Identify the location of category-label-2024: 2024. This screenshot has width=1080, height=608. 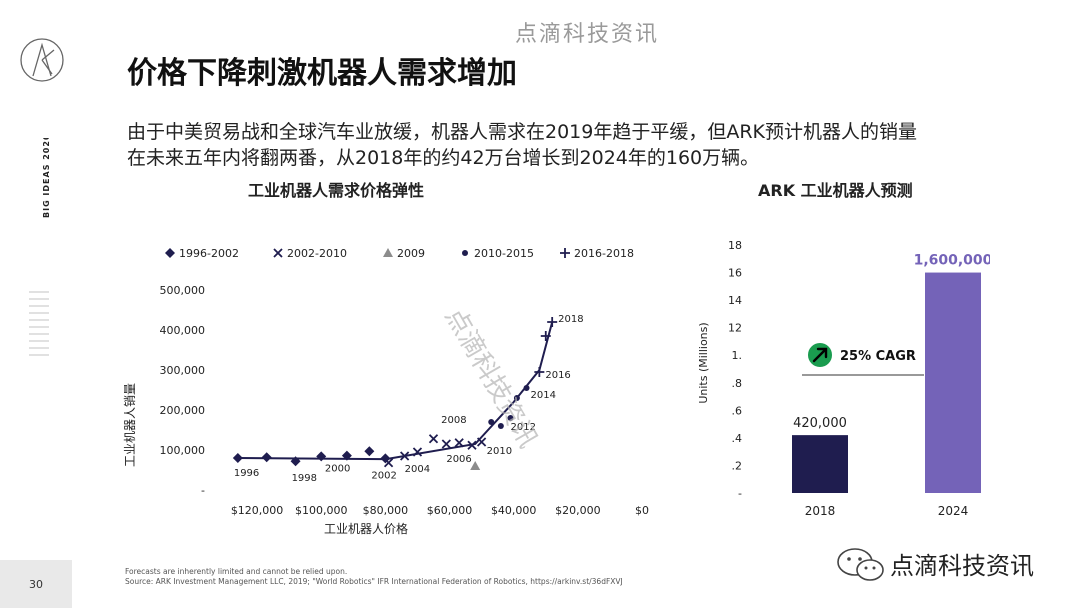
(953, 511).